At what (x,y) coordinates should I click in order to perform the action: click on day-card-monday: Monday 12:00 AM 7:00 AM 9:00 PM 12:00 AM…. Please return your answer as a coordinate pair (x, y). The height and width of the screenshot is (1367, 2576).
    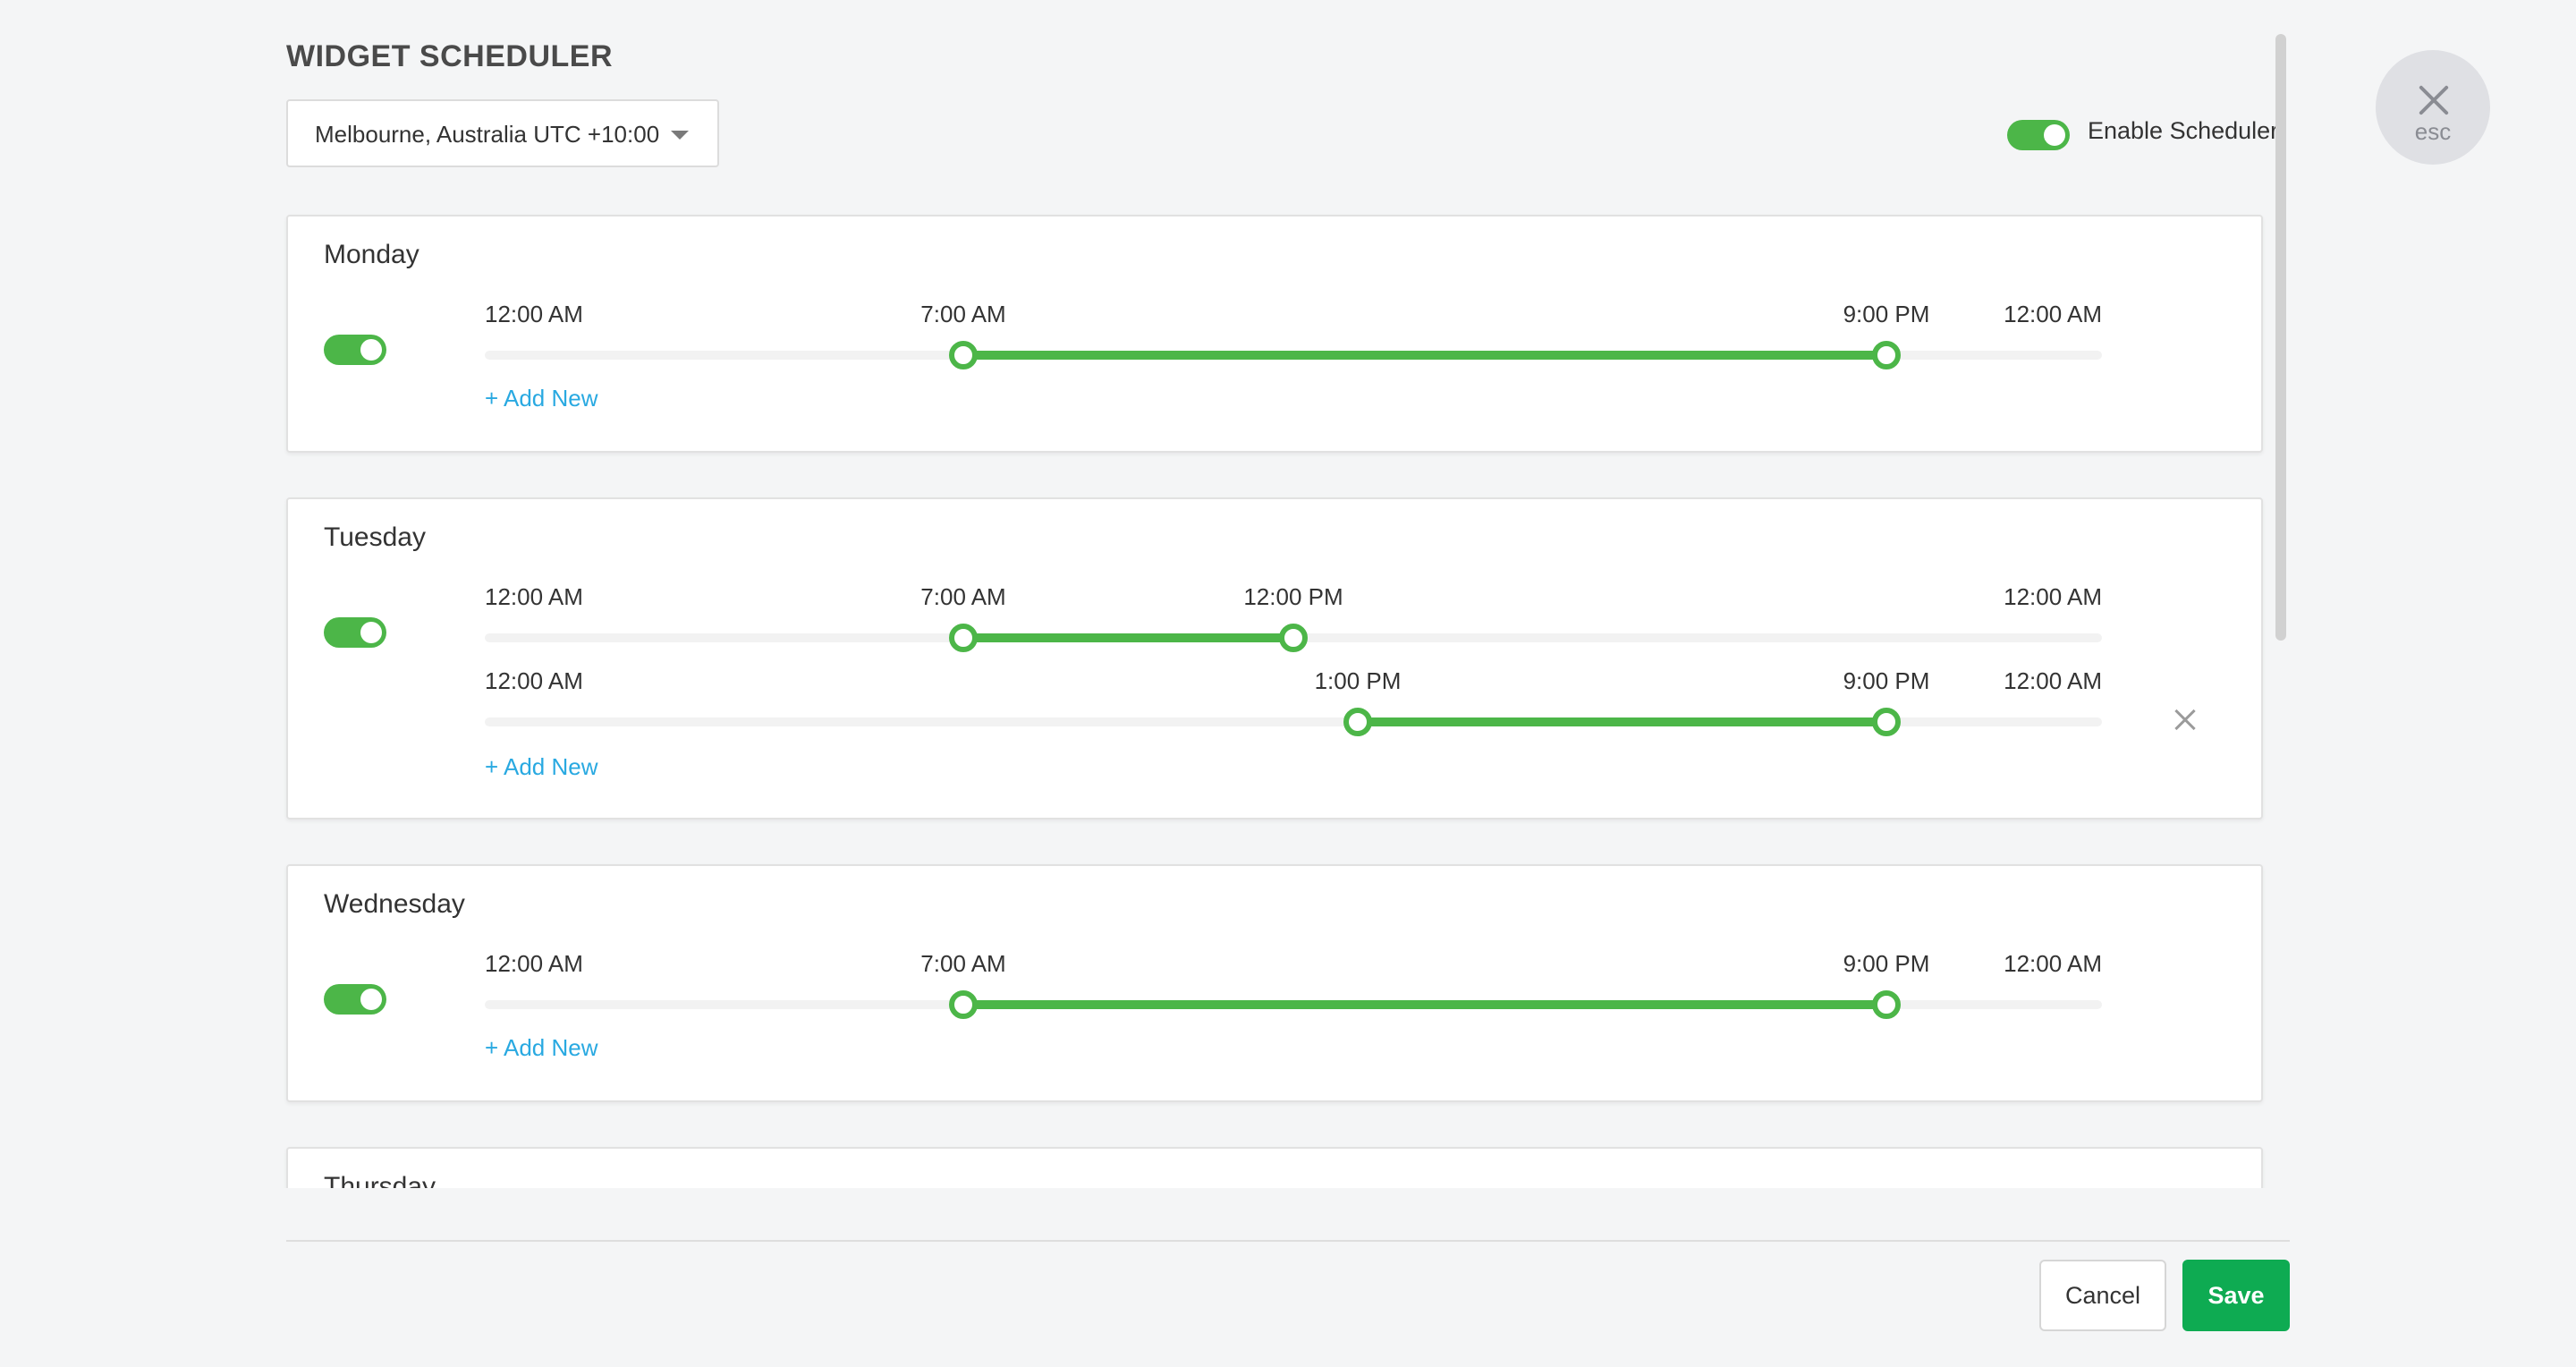
    Looking at the image, I should click on (1274, 334).